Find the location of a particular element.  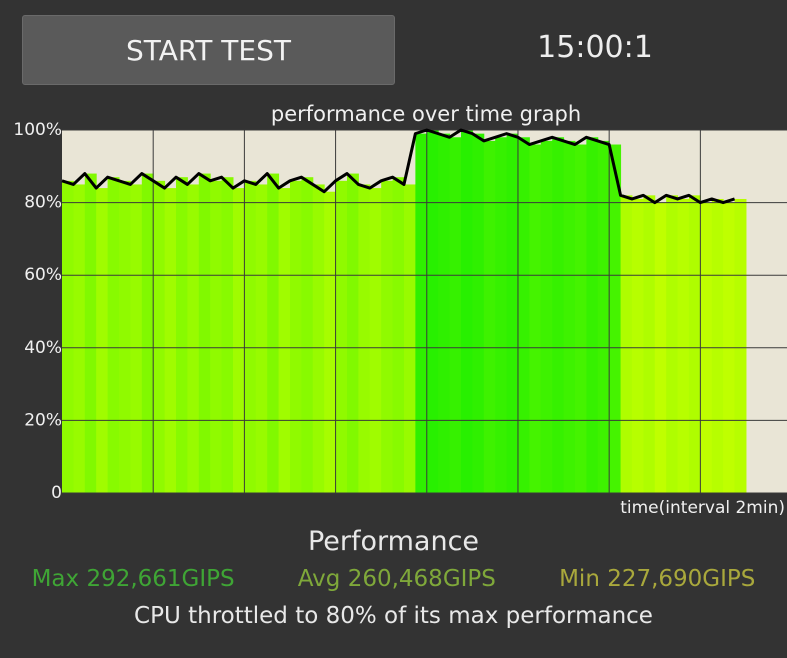

y-tick-label: 0 is located at coordinates (56, 493).